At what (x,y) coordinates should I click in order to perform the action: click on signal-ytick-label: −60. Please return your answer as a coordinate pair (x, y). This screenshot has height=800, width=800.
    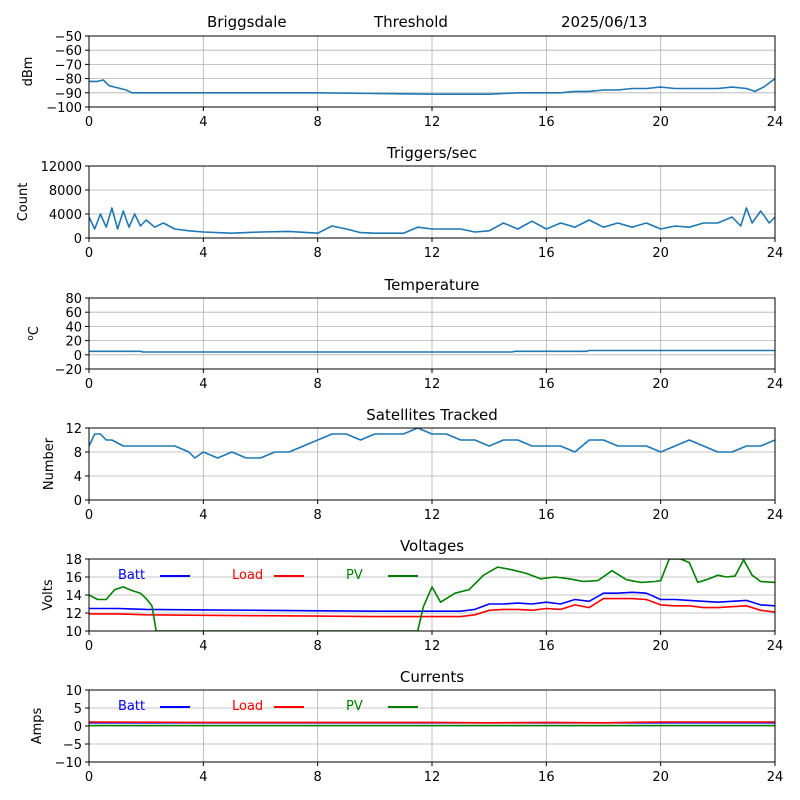
    Looking at the image, I should click on (68, 51).